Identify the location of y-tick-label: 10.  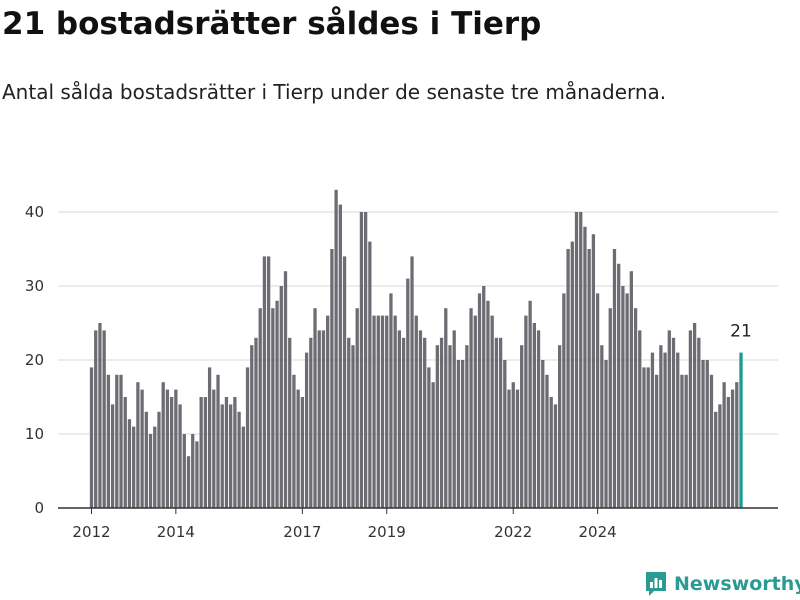
(34, 434).